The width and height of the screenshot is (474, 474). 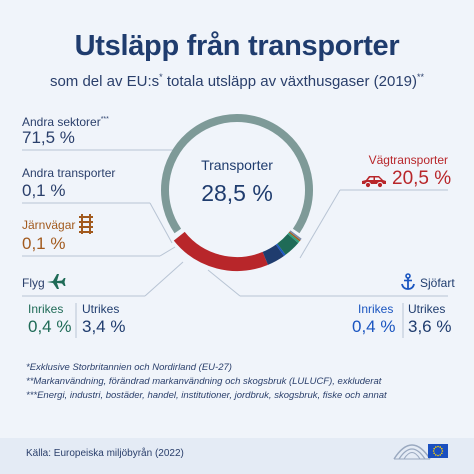 What do you see at coordinates (104, 326) in the screenshot?
I see `value-aviation-intl: 3,4 %` at bounding box center [104, 326].